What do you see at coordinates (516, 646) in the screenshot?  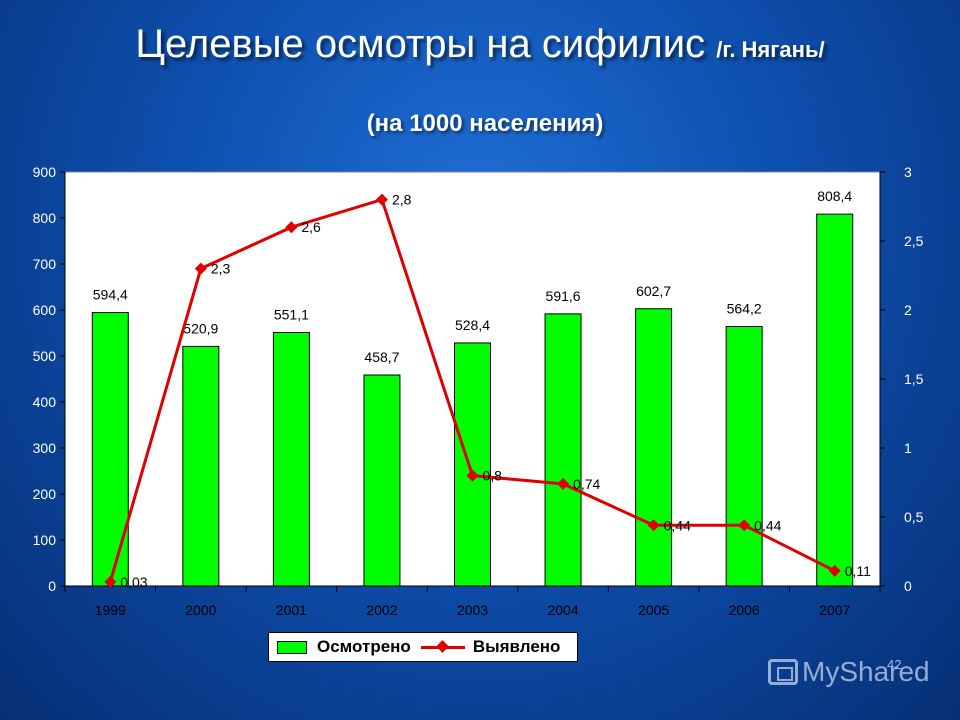 I see `legend-line-label: Выявлено` at bounding box center [516, 646].